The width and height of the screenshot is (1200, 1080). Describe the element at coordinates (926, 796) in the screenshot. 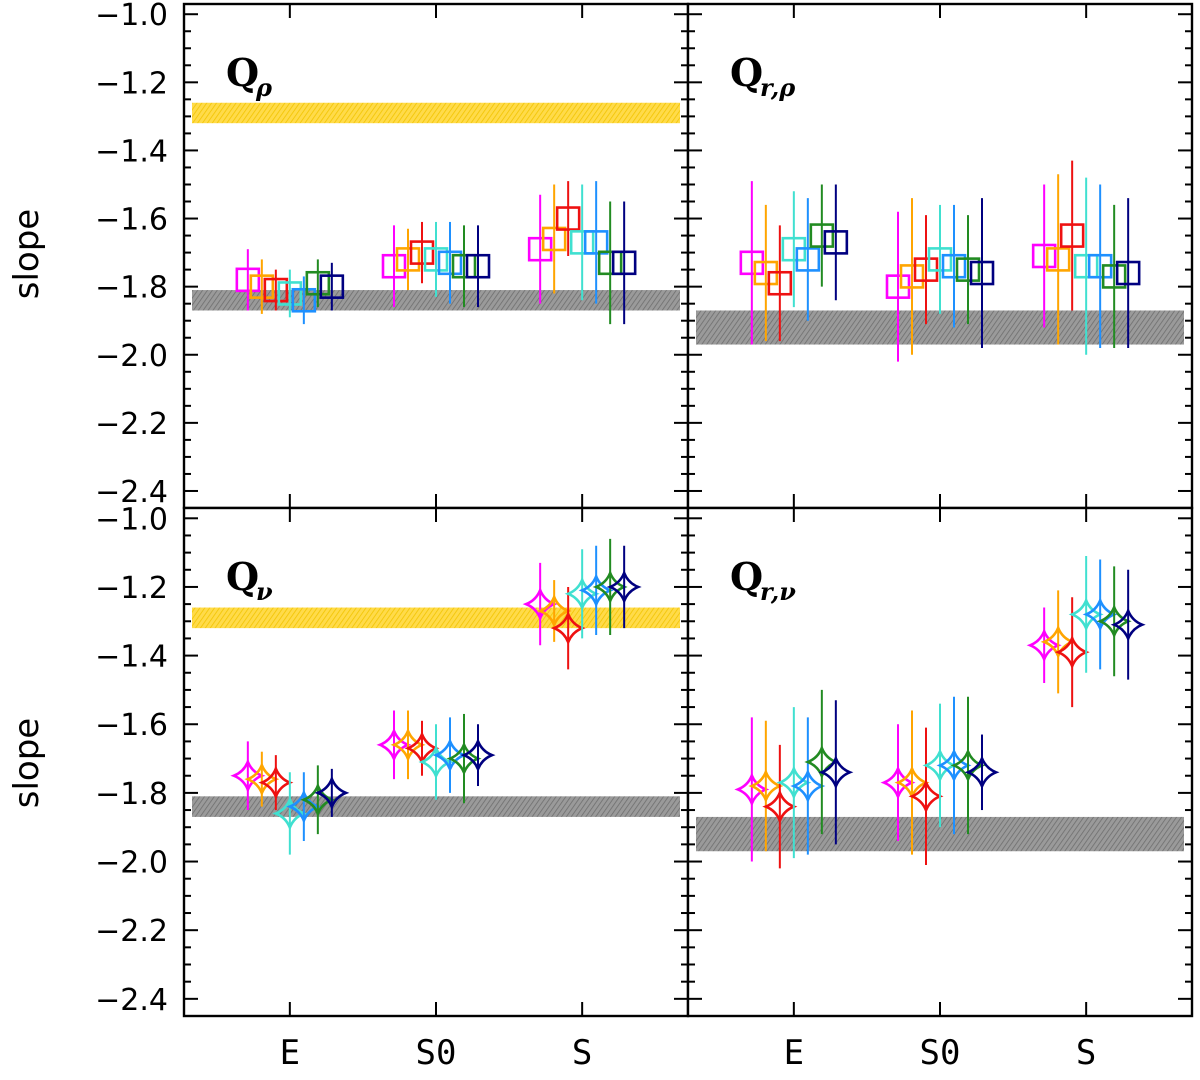

I see `star-marker-S0-s3` at that location.